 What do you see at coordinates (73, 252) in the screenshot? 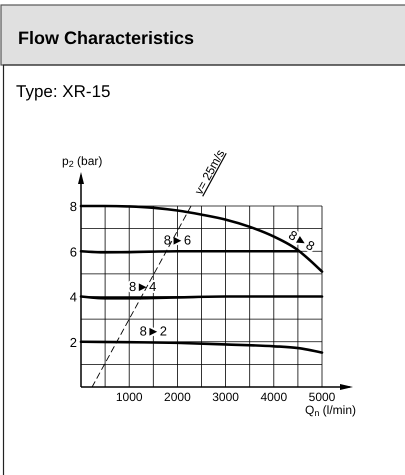
I see `y-tick-label: 6` at bounding box center [73, 252].